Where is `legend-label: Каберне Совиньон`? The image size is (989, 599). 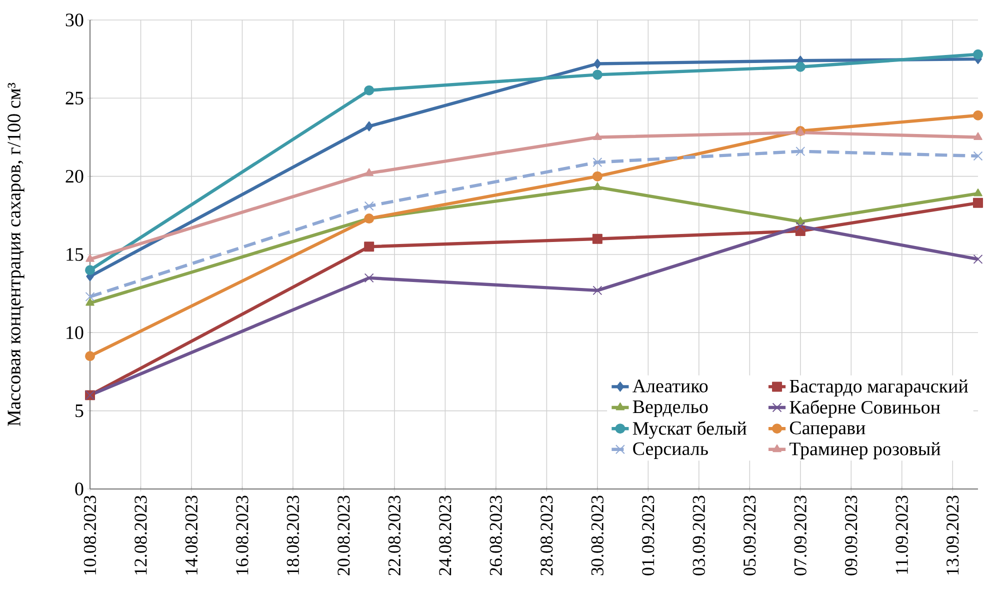
legend-label: Каберне Совиньон is located at coordinates (865, 409).